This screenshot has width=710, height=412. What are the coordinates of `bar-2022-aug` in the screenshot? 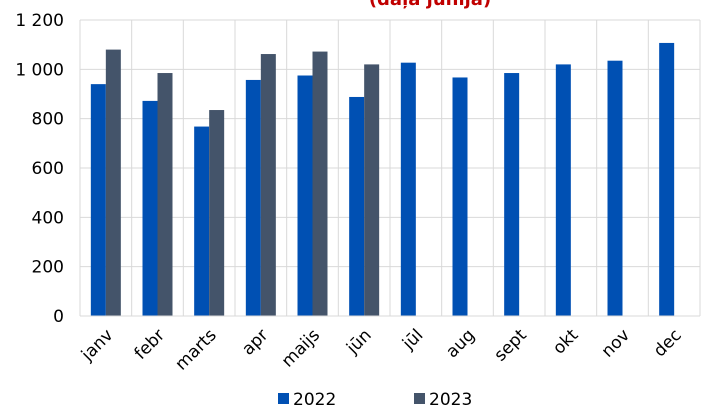 It's located at (460, 197).